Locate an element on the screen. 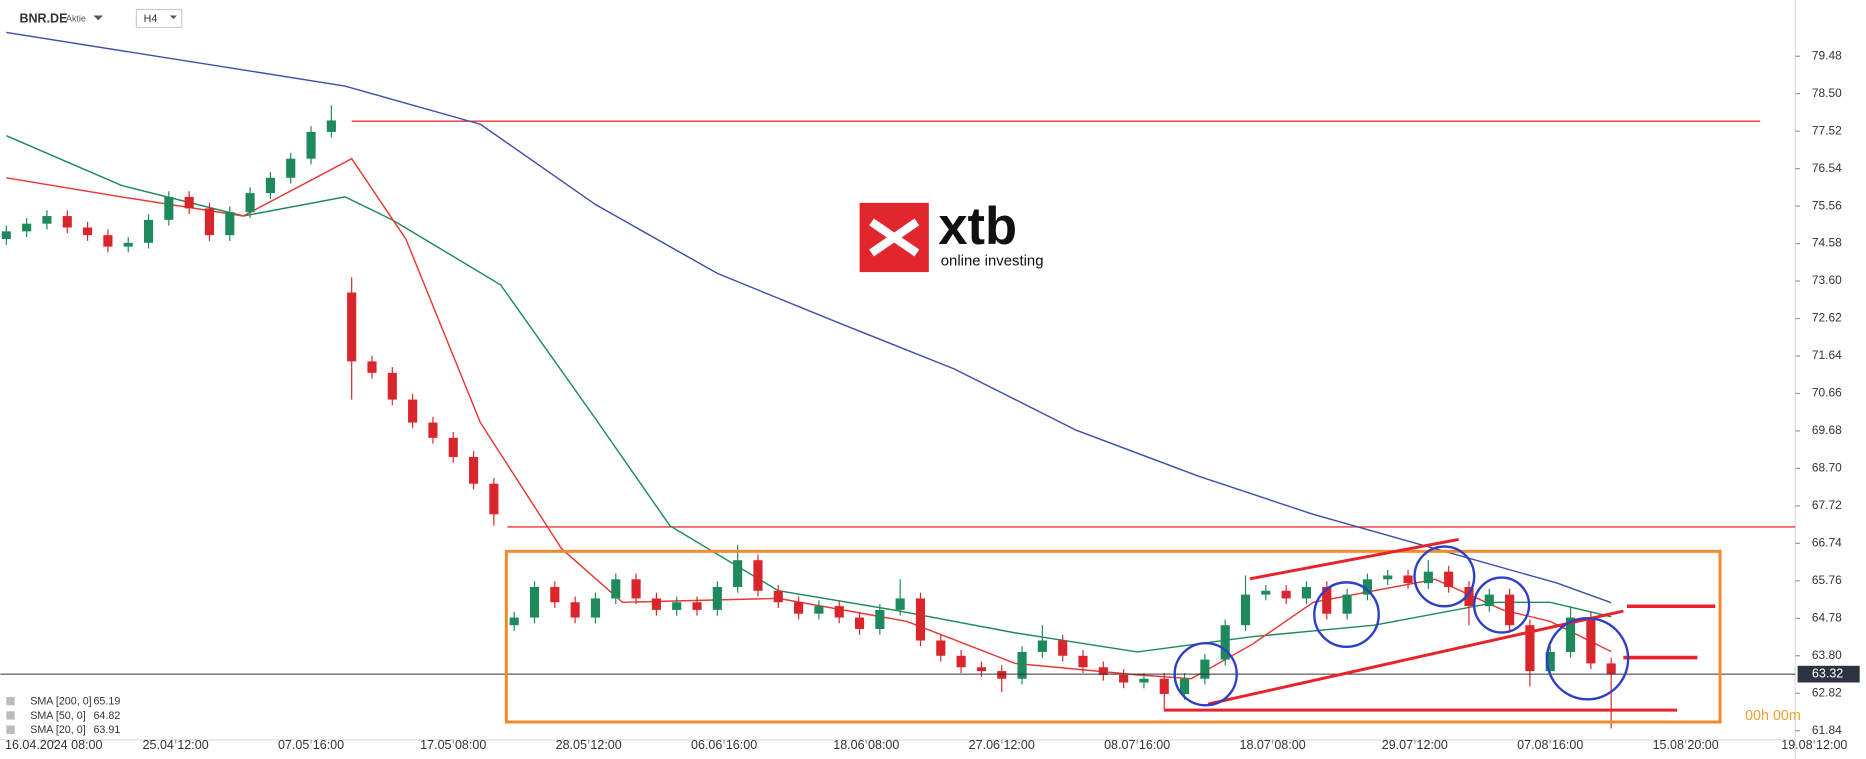 The height and width of the screenshot is (759, 1866). channel-top is located at coordinates (1354, 559).